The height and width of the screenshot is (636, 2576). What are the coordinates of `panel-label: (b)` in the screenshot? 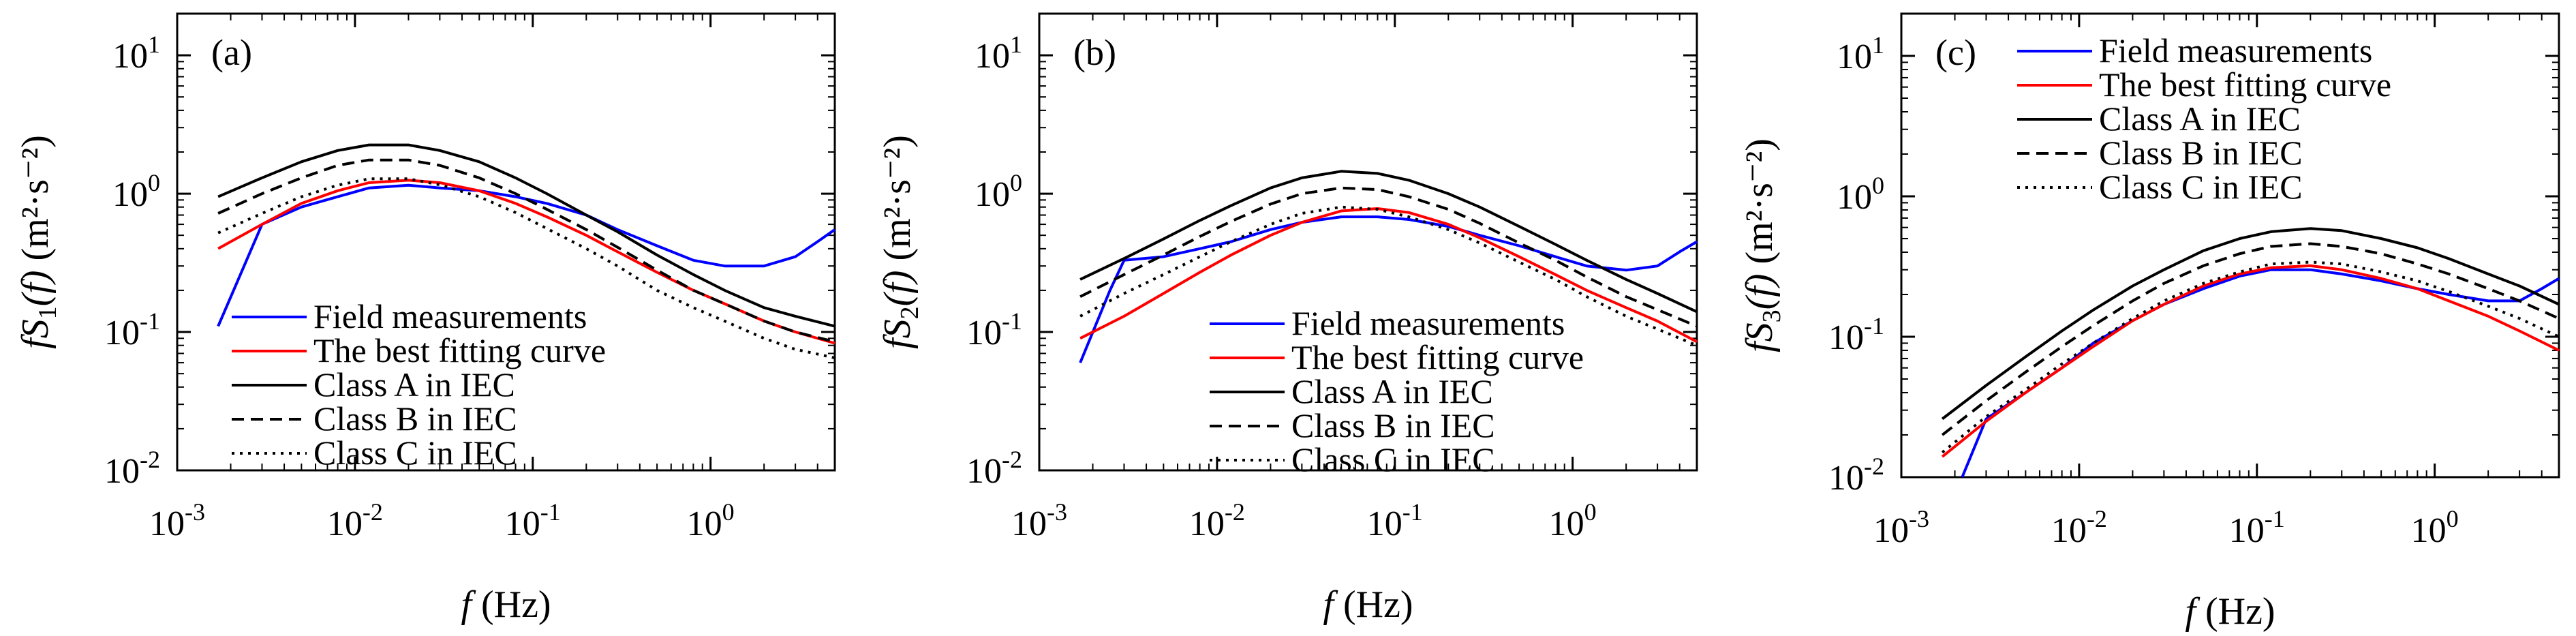 It's located at (1094, 52).